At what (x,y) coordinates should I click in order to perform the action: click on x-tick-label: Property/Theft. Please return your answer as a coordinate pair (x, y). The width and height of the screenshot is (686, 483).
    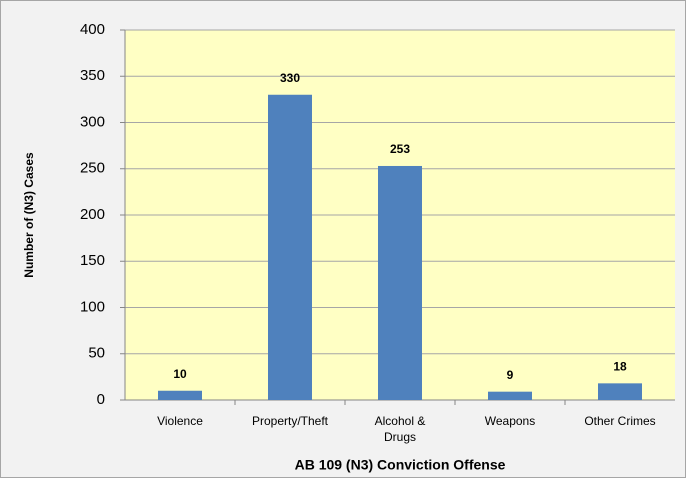
    Looking at the image, I should click on (290, 421).